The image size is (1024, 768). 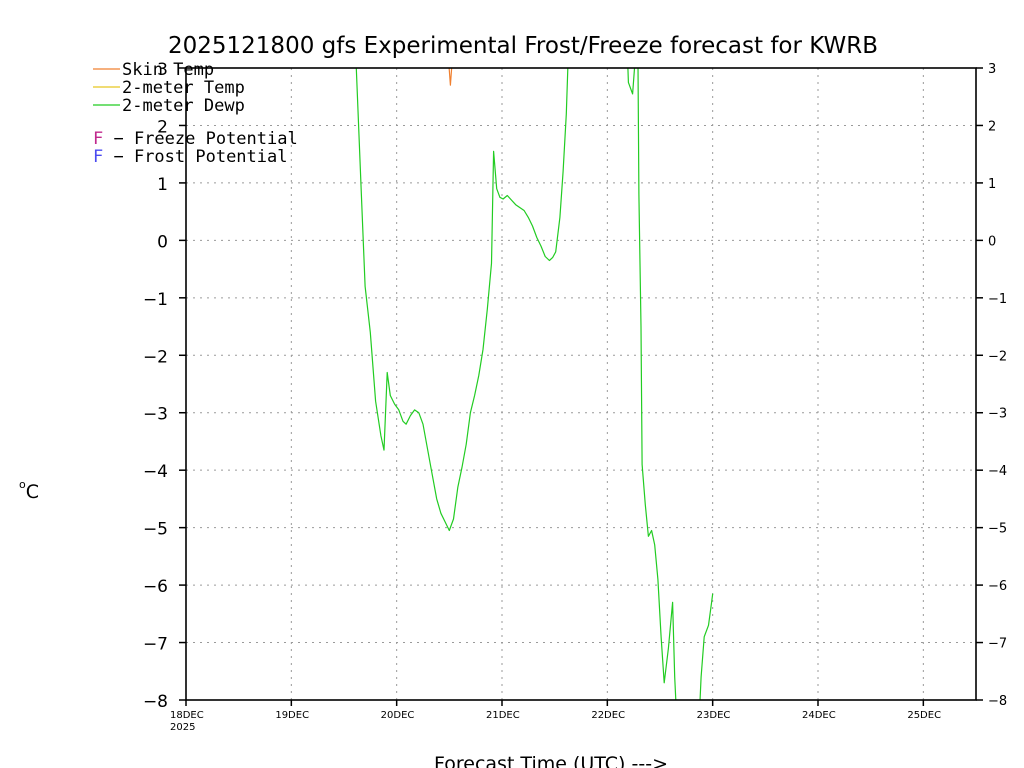 What do you see at coordinates (162, 185) in the screenshot?
I see `y-tick-label-left: 1` at bounding box center [162, 185].